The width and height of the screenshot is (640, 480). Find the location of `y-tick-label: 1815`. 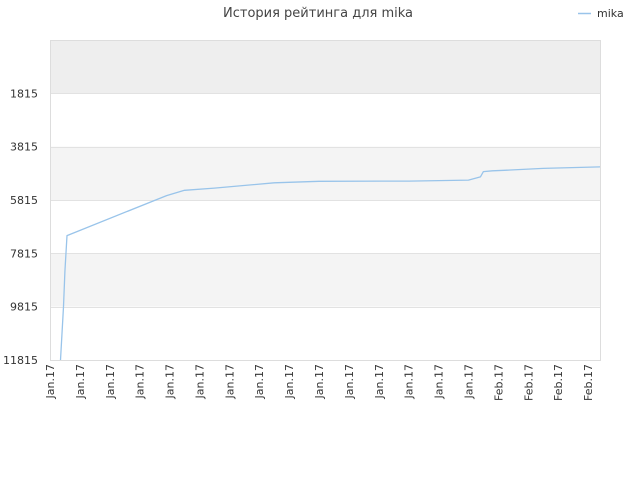

y-tick-label: 1815 is located at coordinates (24, 93).